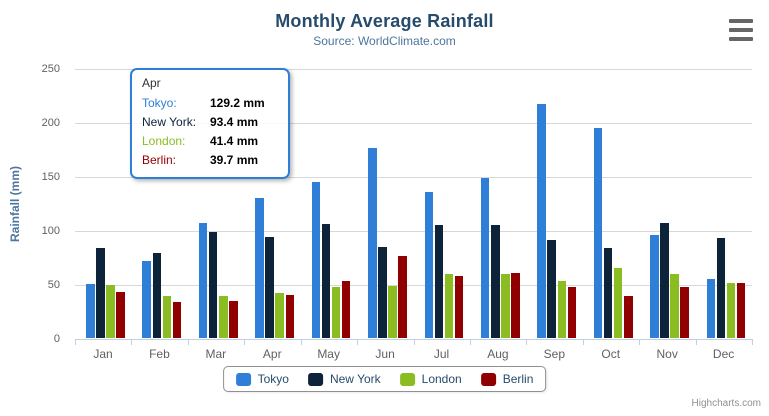  What do you see at coordinates (392, 311) in the screenshot?
I see `bar-london-jun` at bounding box center [392, 311].